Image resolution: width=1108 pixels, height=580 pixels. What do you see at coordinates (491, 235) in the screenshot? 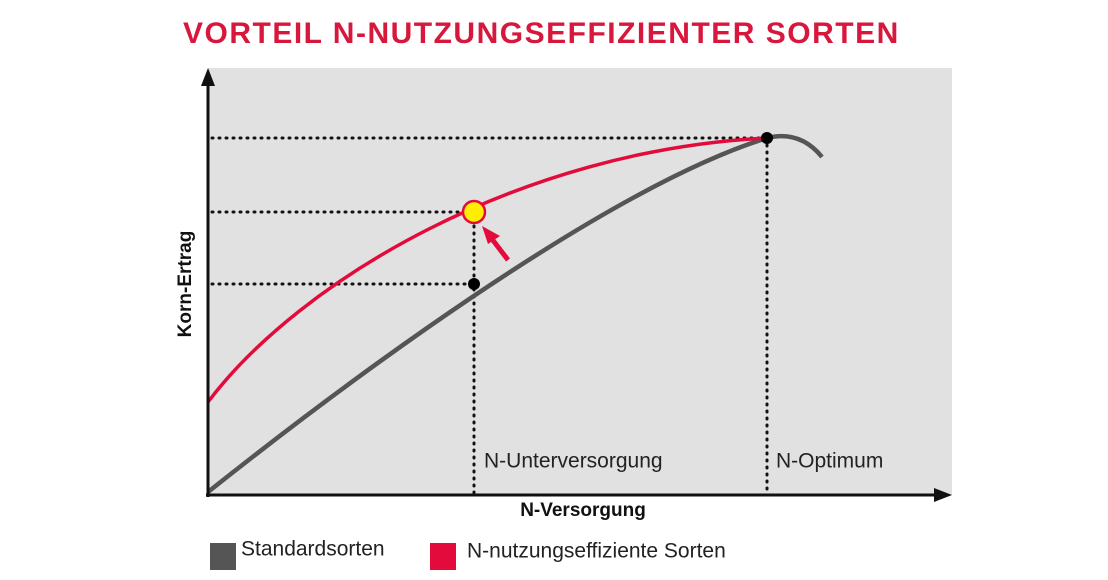
I see `shift-arrowhead` at bounding box center [491, 235].